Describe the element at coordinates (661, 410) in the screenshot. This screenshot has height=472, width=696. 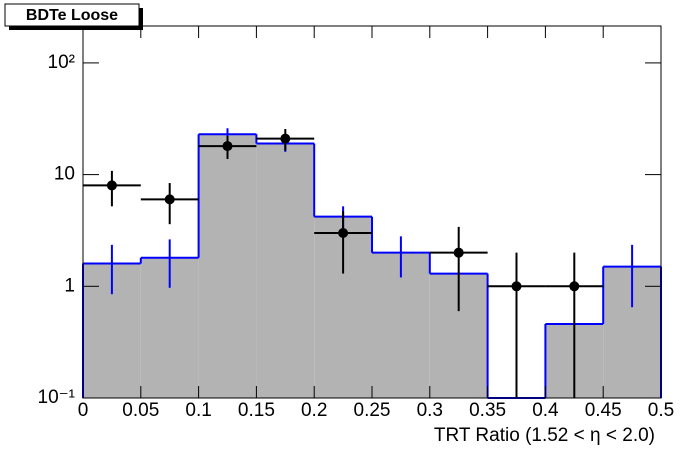
I see `x-tick-label: 0.5` at that location.